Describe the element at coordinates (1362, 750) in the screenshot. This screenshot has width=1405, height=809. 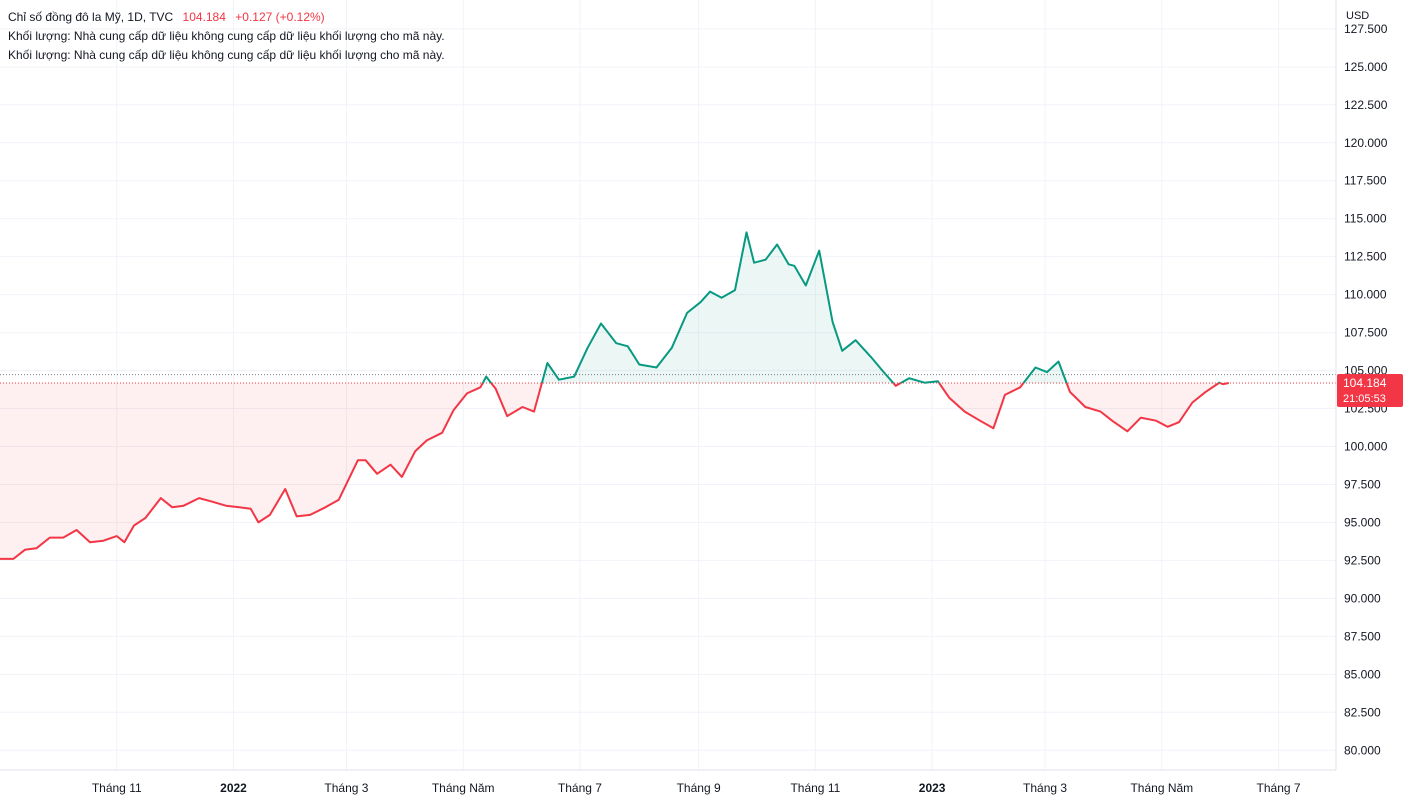
I see `y-tick-label: 80.000` at that location.